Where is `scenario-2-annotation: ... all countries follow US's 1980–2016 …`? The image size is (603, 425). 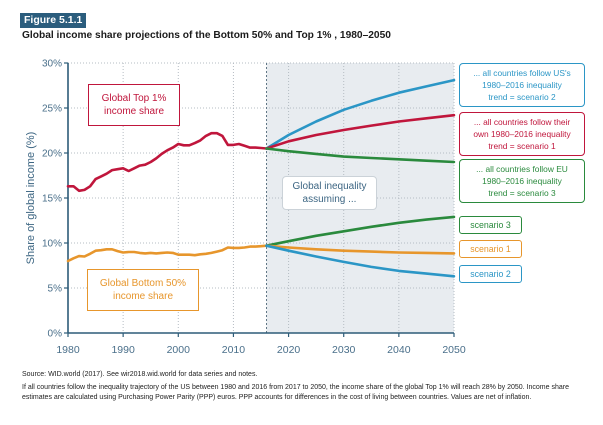
scenario-2-annotation: ... all countries follow US's 1980–2016 … is located at coordinates (522, 85).